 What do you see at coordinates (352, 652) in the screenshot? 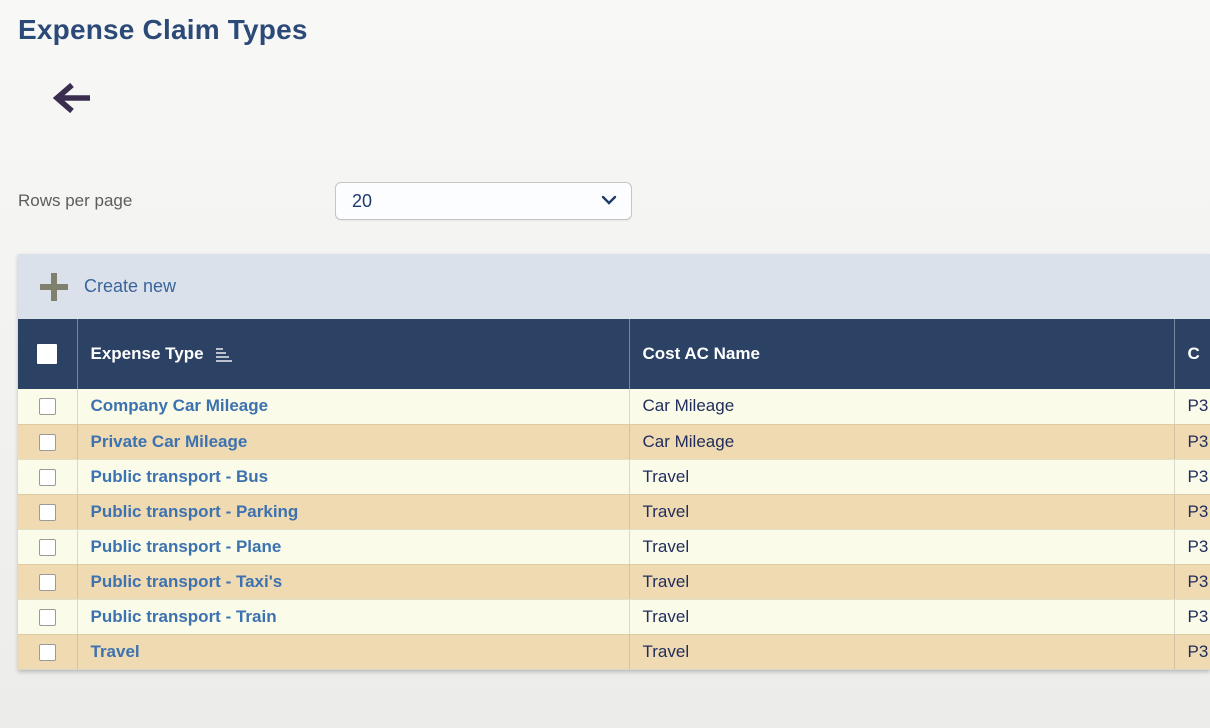
I see `expense-type-cell: Travel` at bounding box center [352, 652].